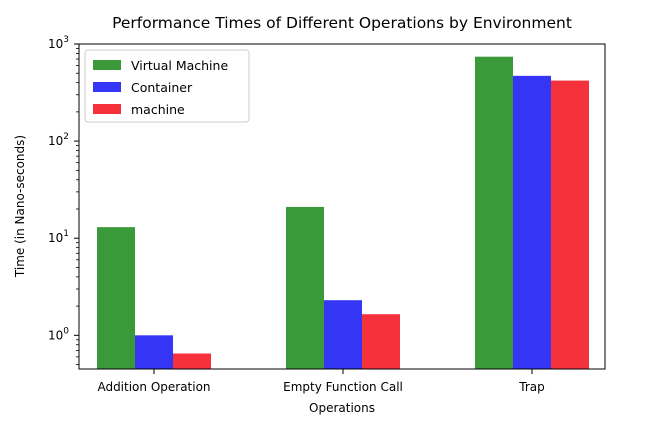 The height and width of the screenshot is (427, 650). I want to click on y-axis-label: Time (in Nano-seconds), so click(20, 206).